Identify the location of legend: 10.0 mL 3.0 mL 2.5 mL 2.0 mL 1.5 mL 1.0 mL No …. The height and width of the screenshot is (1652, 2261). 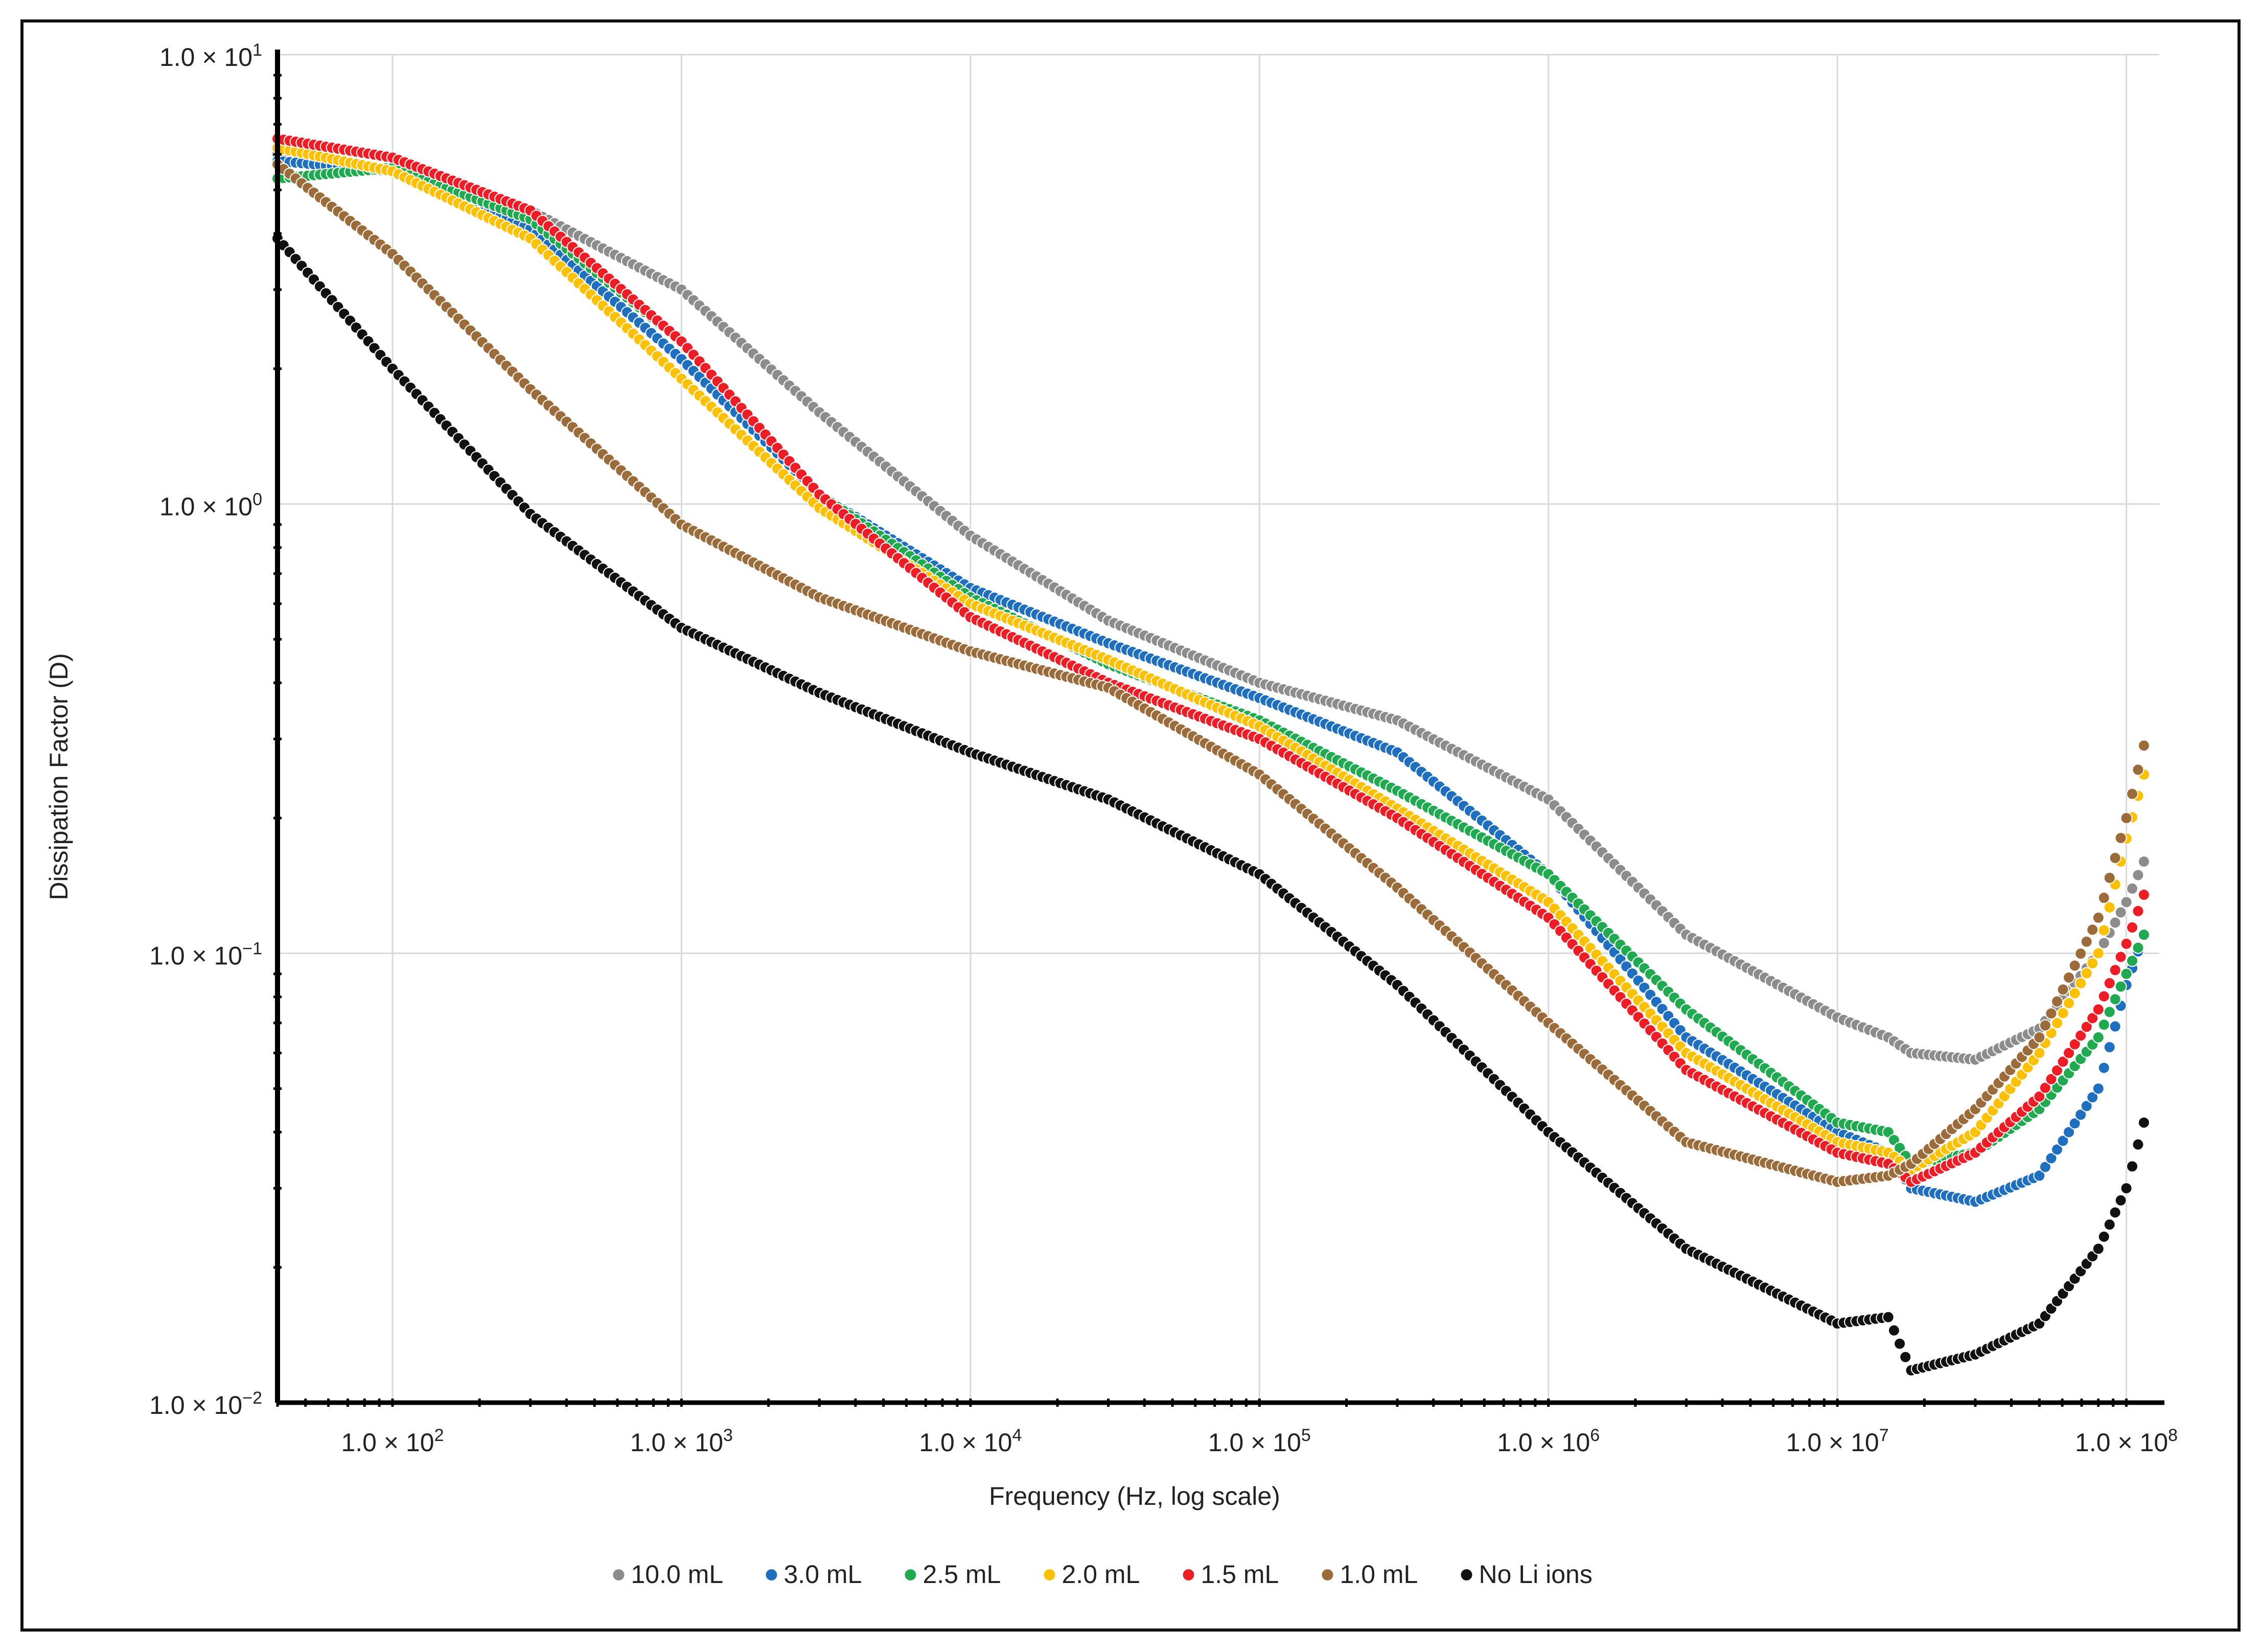
(1102, 1575).